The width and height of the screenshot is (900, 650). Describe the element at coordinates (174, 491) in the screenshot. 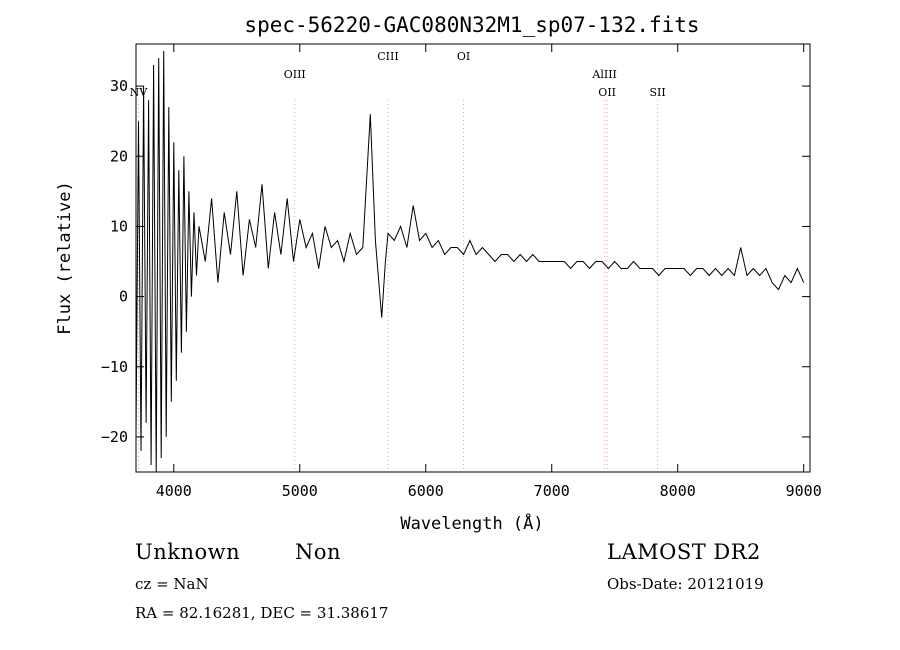

I see `x-tick-label: 4000` at that location.